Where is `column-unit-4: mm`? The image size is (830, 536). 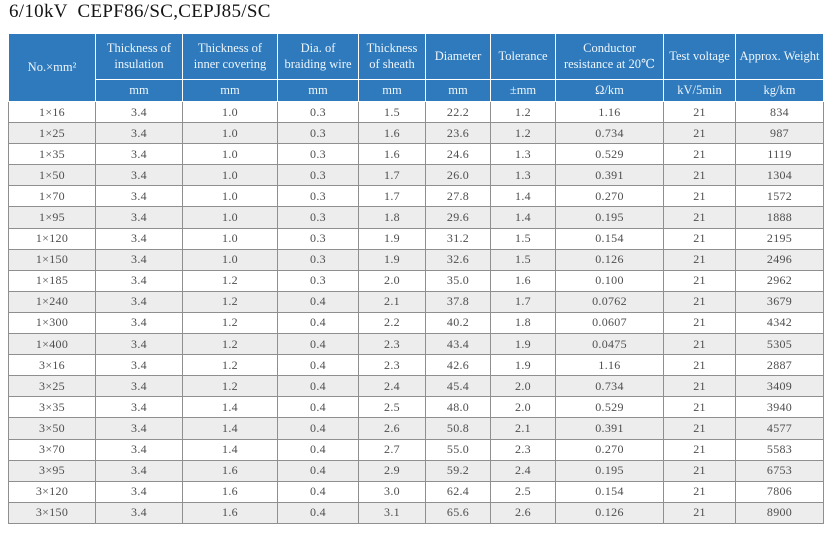
column-unit-4: mm is located at coordinates (392, 90).